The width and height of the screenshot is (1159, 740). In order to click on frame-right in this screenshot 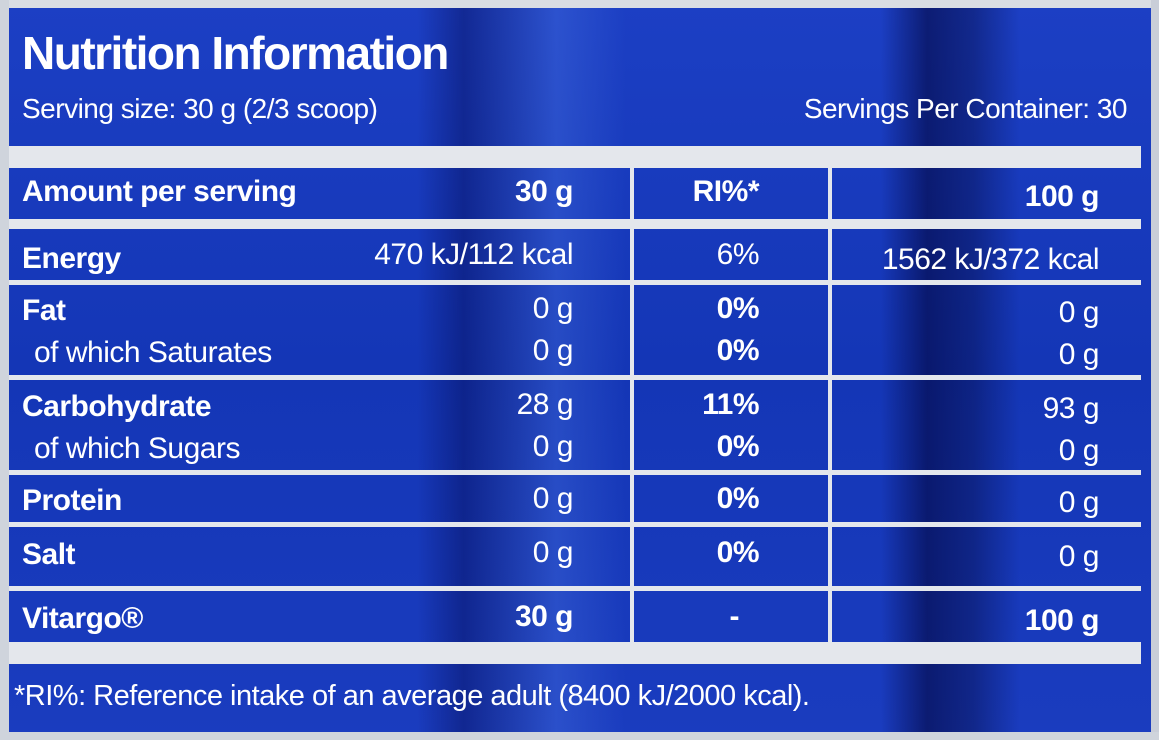, I will do `click(1155, 370)`.